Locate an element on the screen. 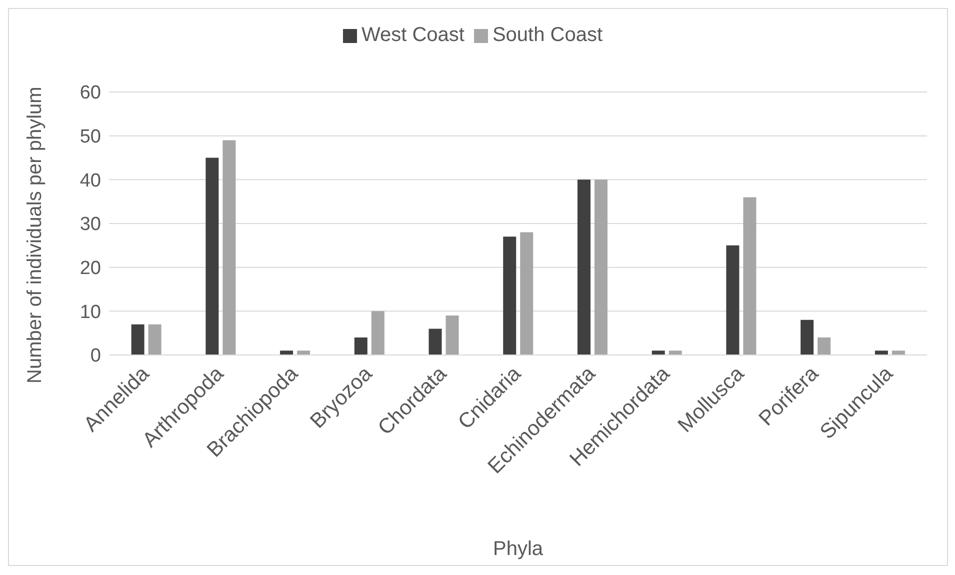 The width and height of the screenshot is (955, 575). y-tick-label: 60 is located at coordinates (90, 93).